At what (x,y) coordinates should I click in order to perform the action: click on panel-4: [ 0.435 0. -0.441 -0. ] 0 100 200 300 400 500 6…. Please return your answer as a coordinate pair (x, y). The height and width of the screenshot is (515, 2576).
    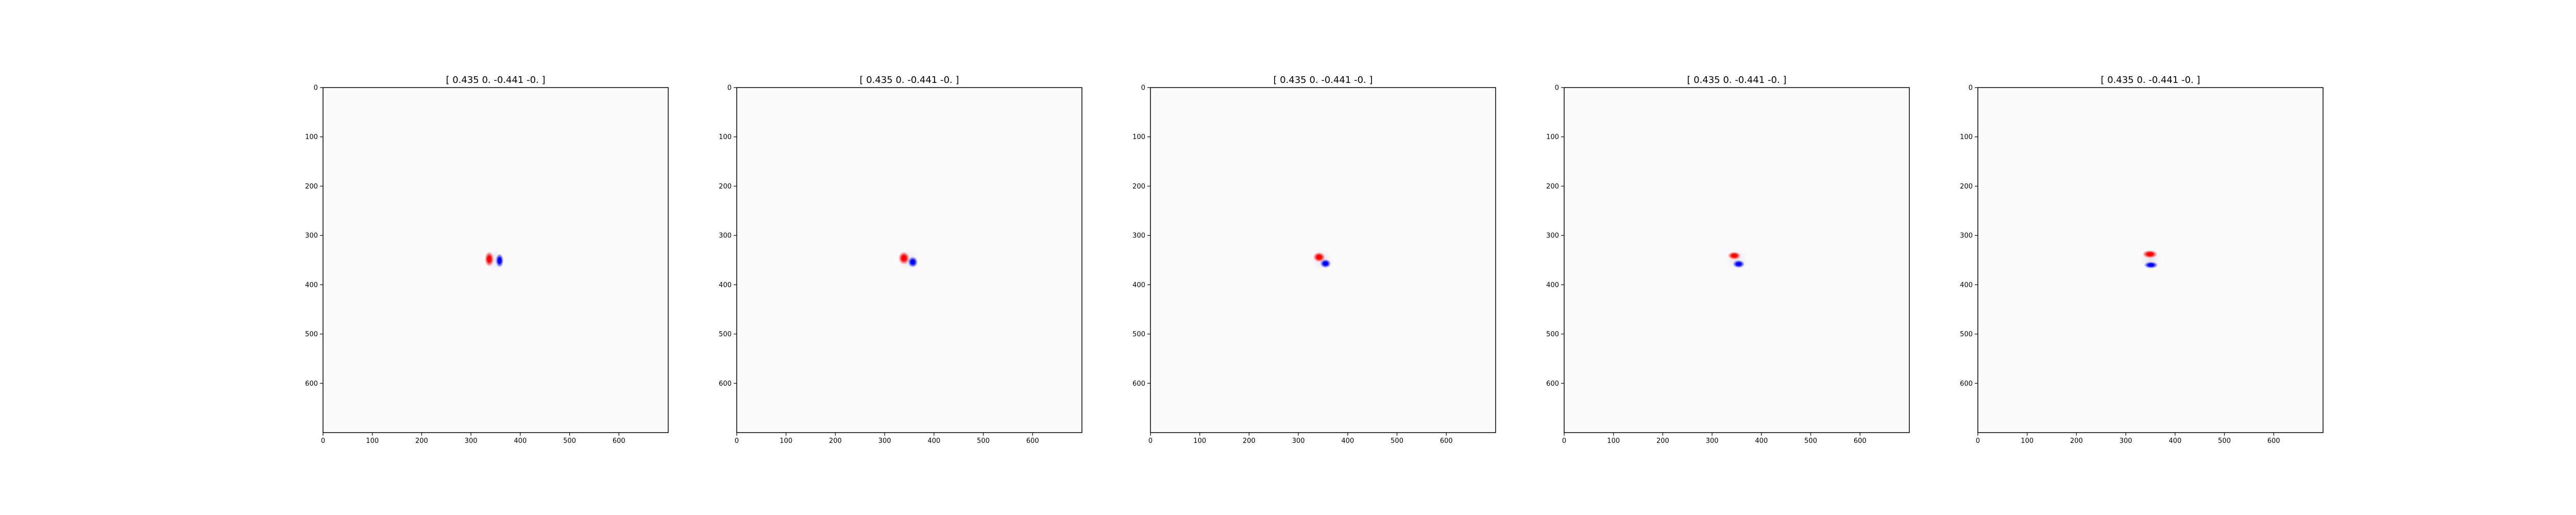
    Looking at the image, I should click on (1728, 260).